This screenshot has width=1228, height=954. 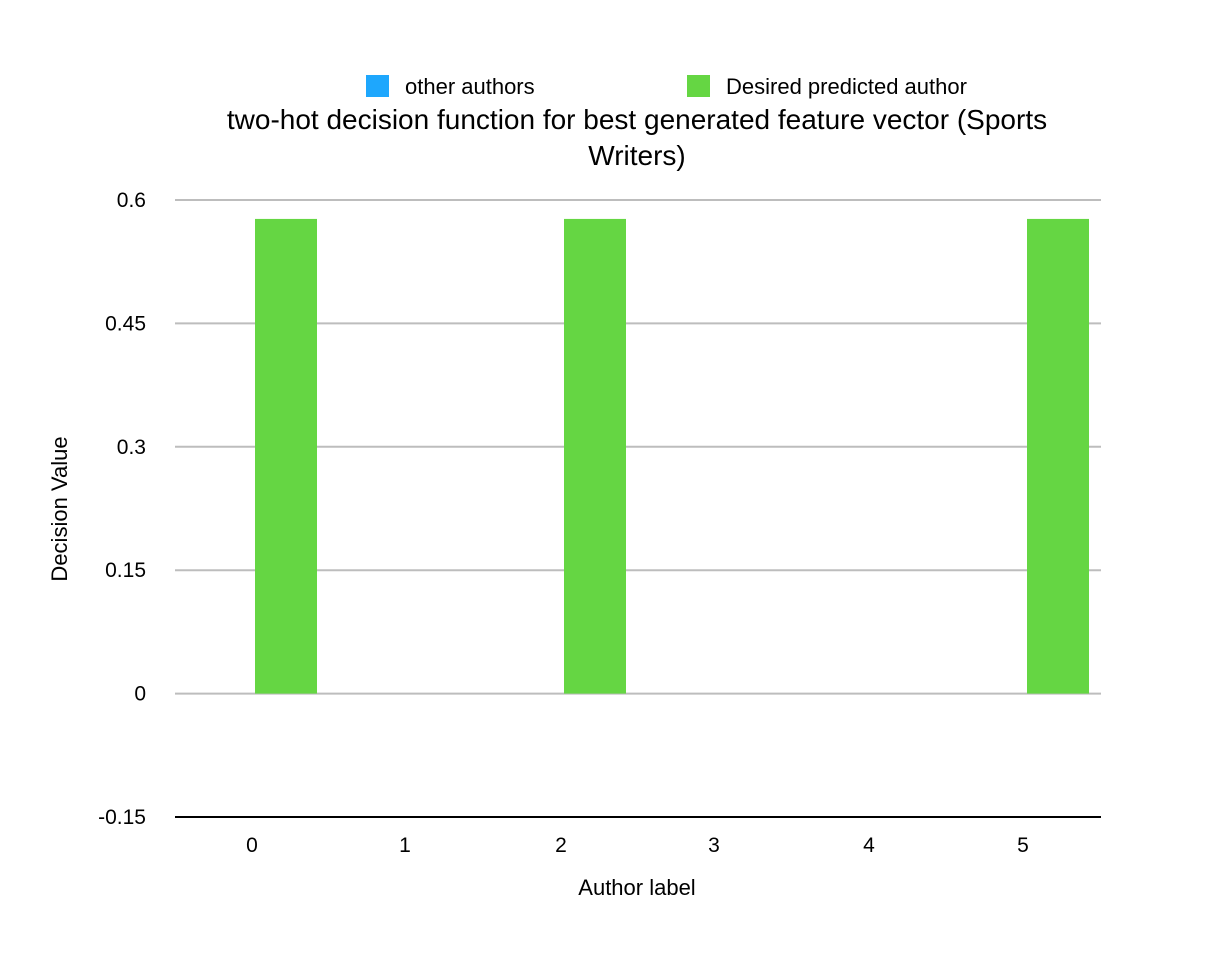 What do you see at coordinates (561, 845) in the screenshot?
I see `x-tick-label: 2` at bounding box center [561, 845].